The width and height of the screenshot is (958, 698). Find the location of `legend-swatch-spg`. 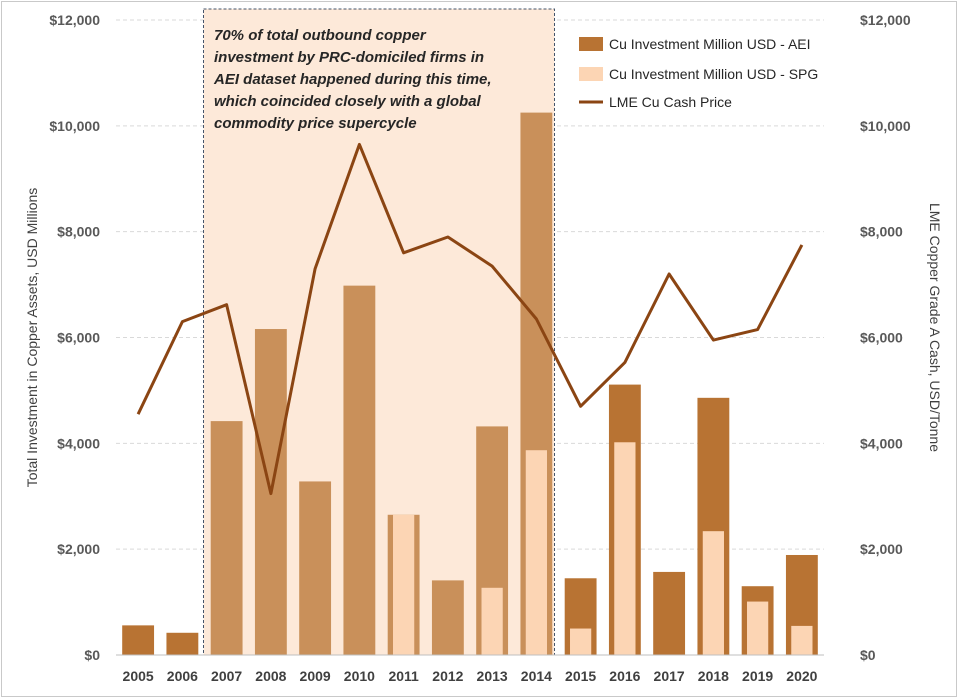

legend-swatch-spg is located at coordinates (591, 74).